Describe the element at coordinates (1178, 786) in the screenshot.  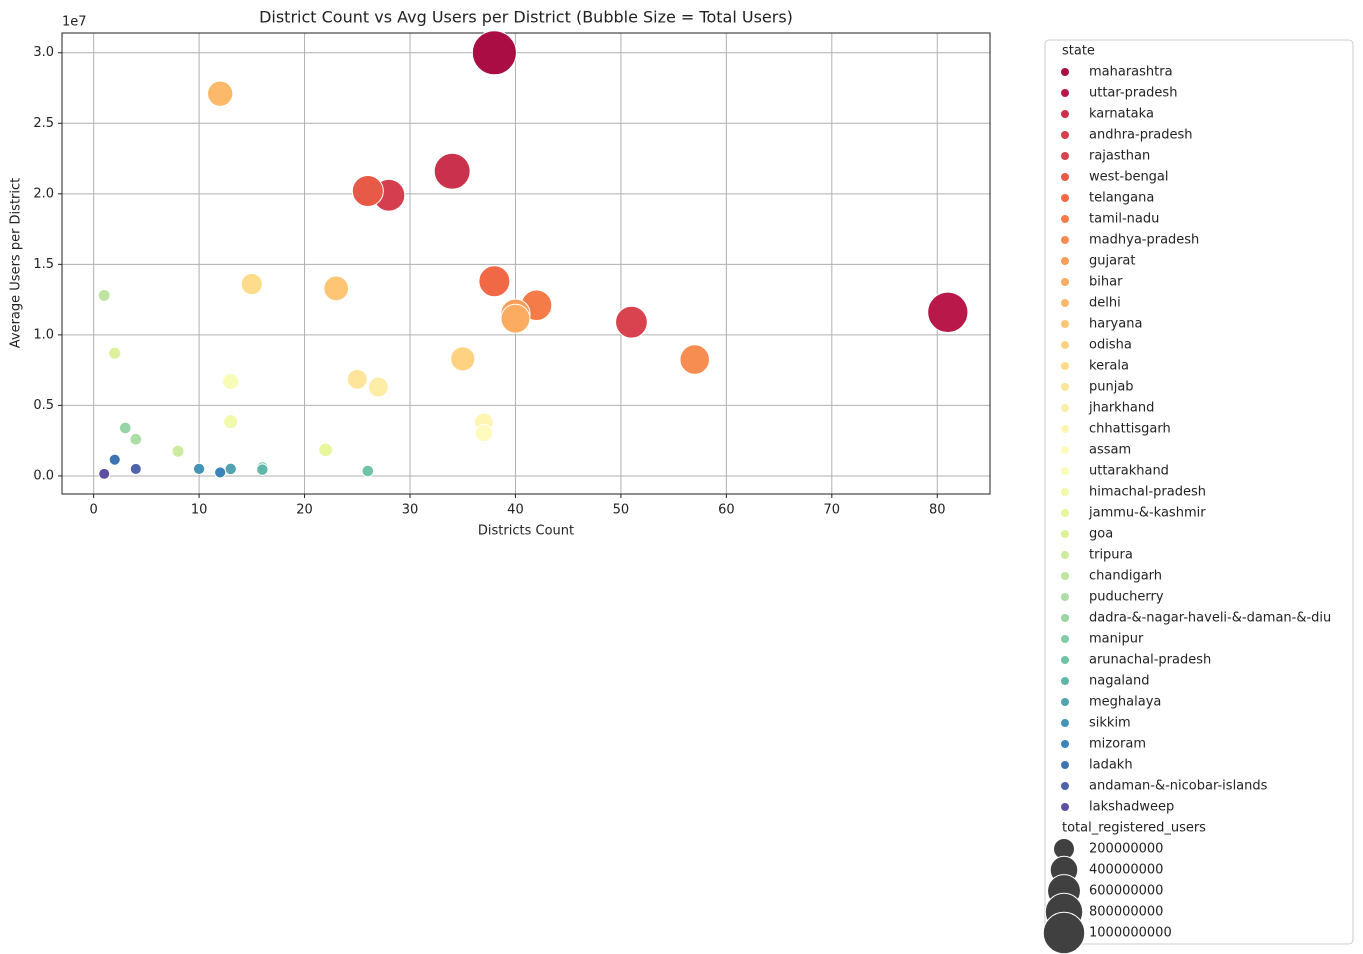
I see `legend-label: andaman-&-nicobar-islands` at that location.